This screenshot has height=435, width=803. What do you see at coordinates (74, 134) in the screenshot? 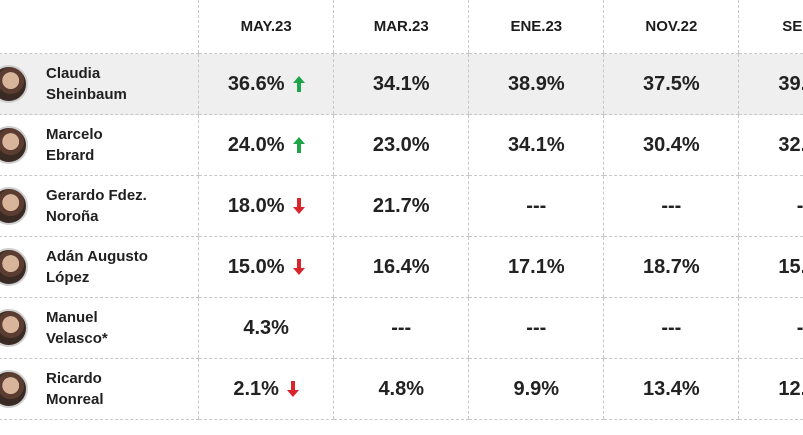
I see `candidate-name-line1: Marcelo` at bounding box center [74, 134].